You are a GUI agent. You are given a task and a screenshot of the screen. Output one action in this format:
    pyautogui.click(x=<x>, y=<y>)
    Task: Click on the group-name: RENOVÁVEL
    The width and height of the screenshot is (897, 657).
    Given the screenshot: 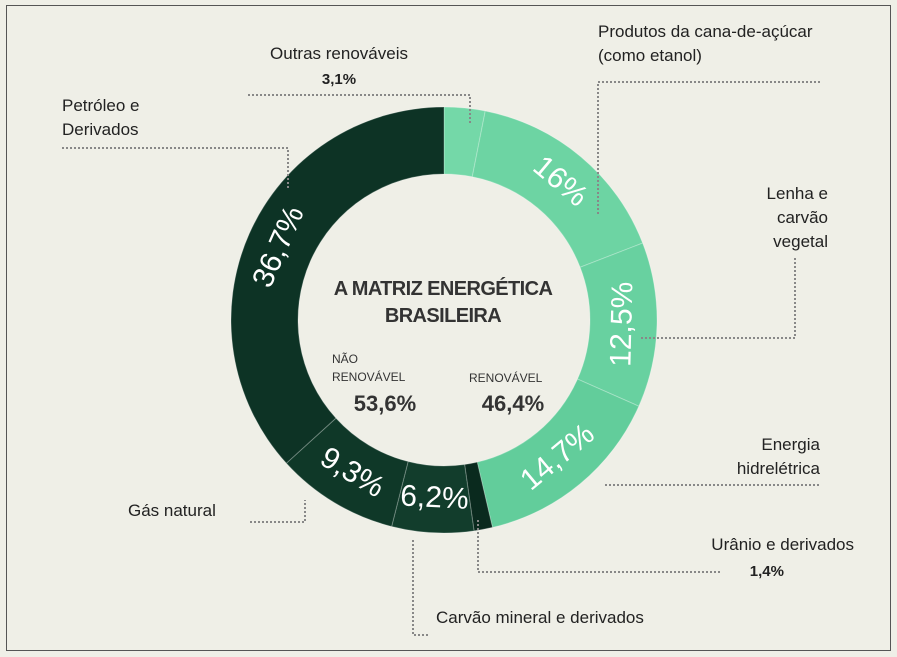 What is the action you would take?
    pyautogui.click(x=506, y=378)
    